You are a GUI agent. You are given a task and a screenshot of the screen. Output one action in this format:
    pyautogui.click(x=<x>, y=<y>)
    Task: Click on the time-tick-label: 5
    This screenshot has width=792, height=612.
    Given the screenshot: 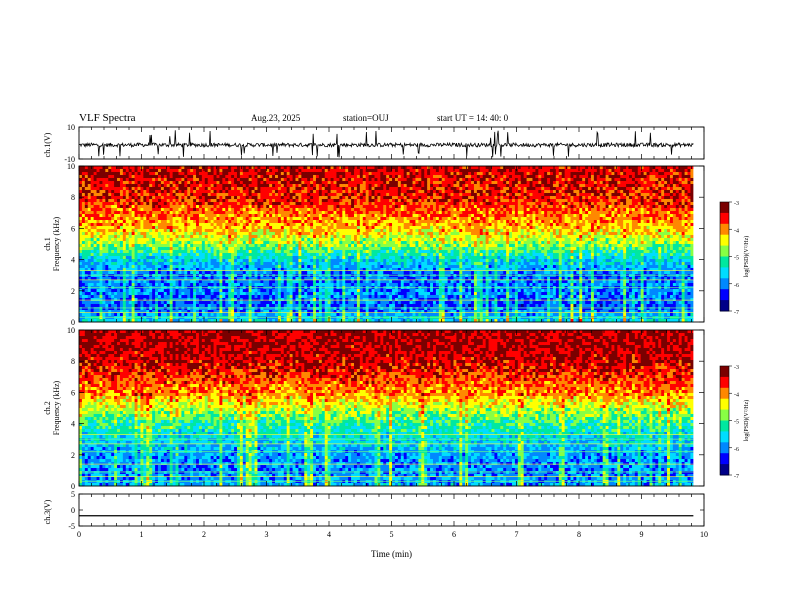 What is the action you would take?
    pyautogui.click(x=392, y=534)
    